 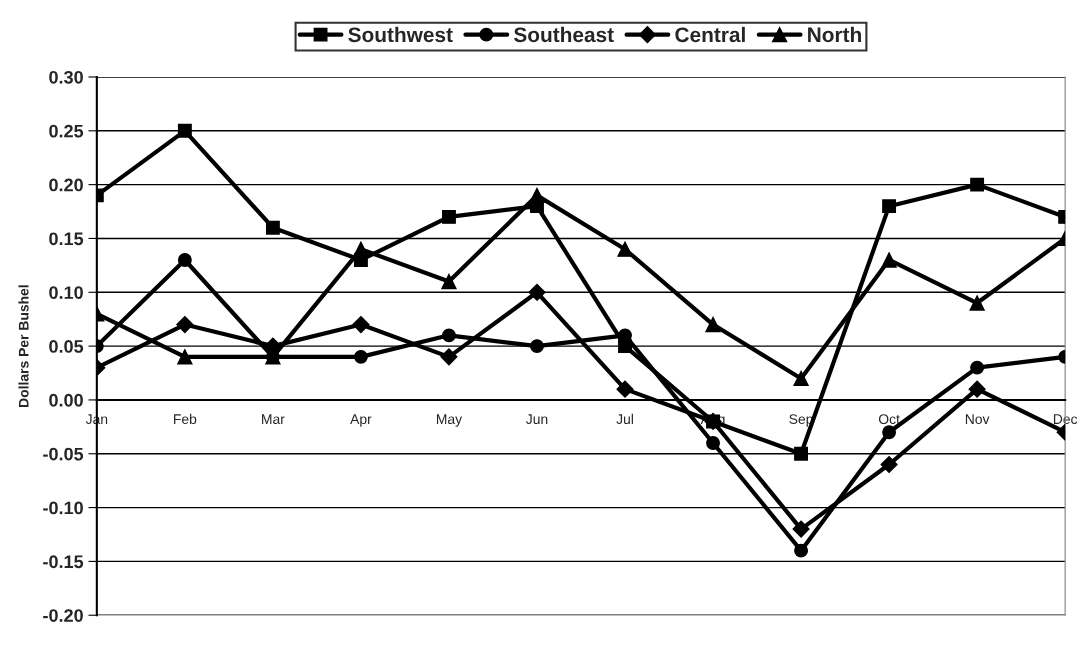 I want to click on x-tick-label: Feb, so click(x=185, y=419).